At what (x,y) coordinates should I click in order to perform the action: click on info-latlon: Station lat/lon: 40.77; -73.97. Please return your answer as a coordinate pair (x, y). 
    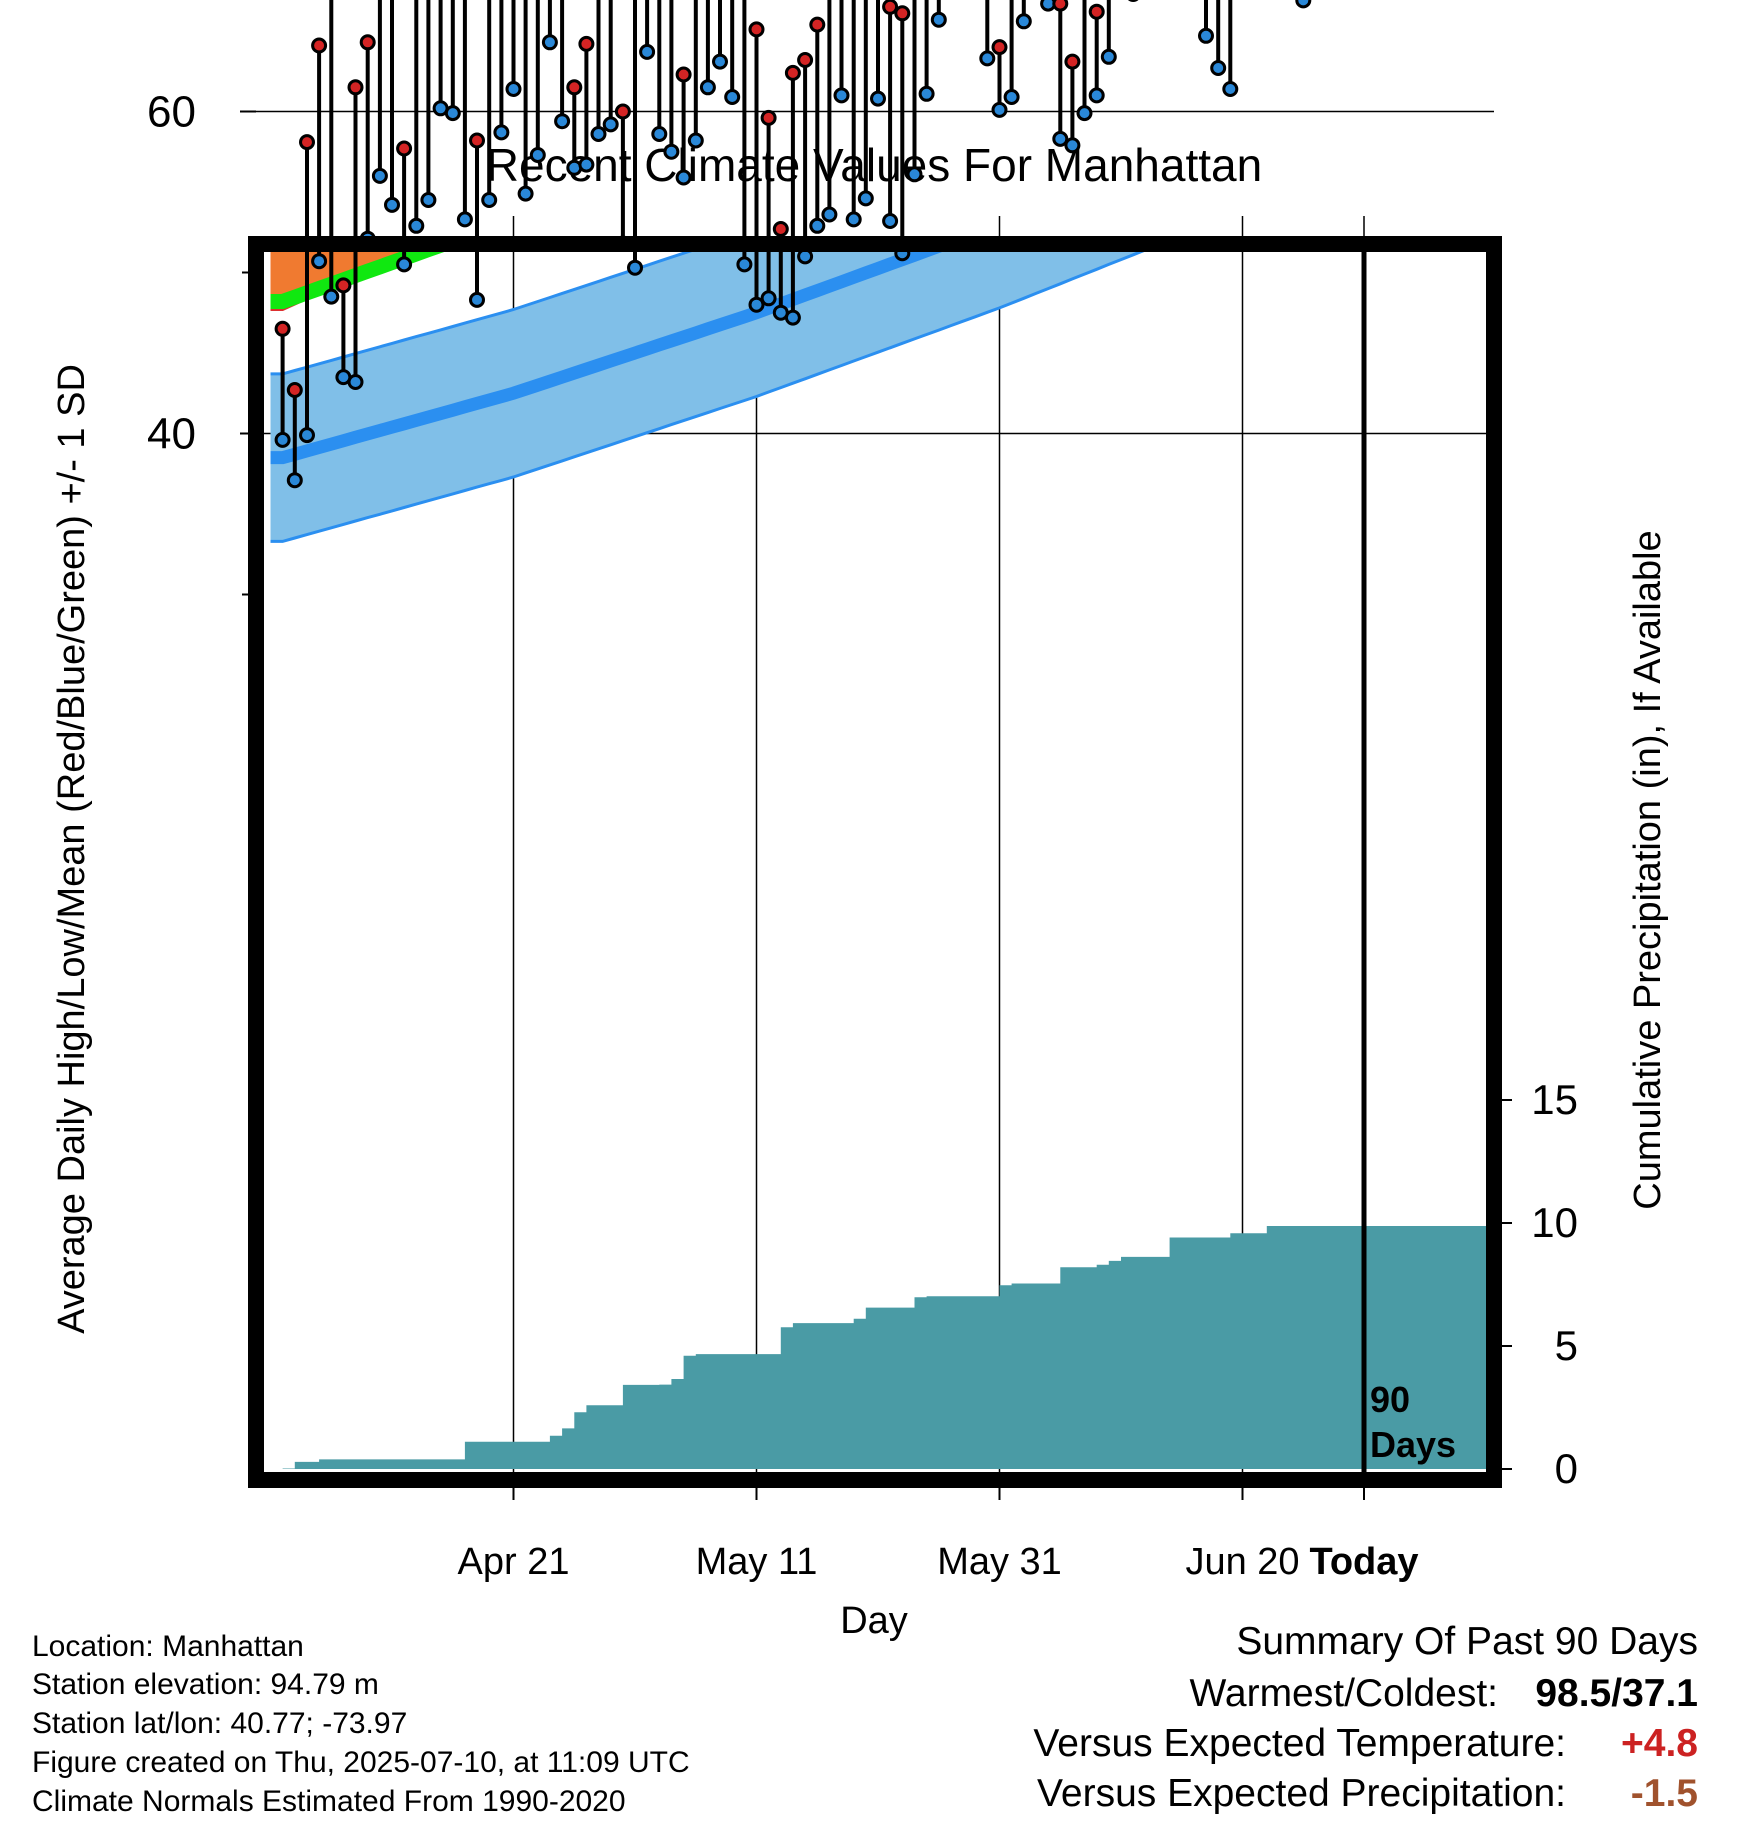
    Looking at the image, I should click on (220, 1723).